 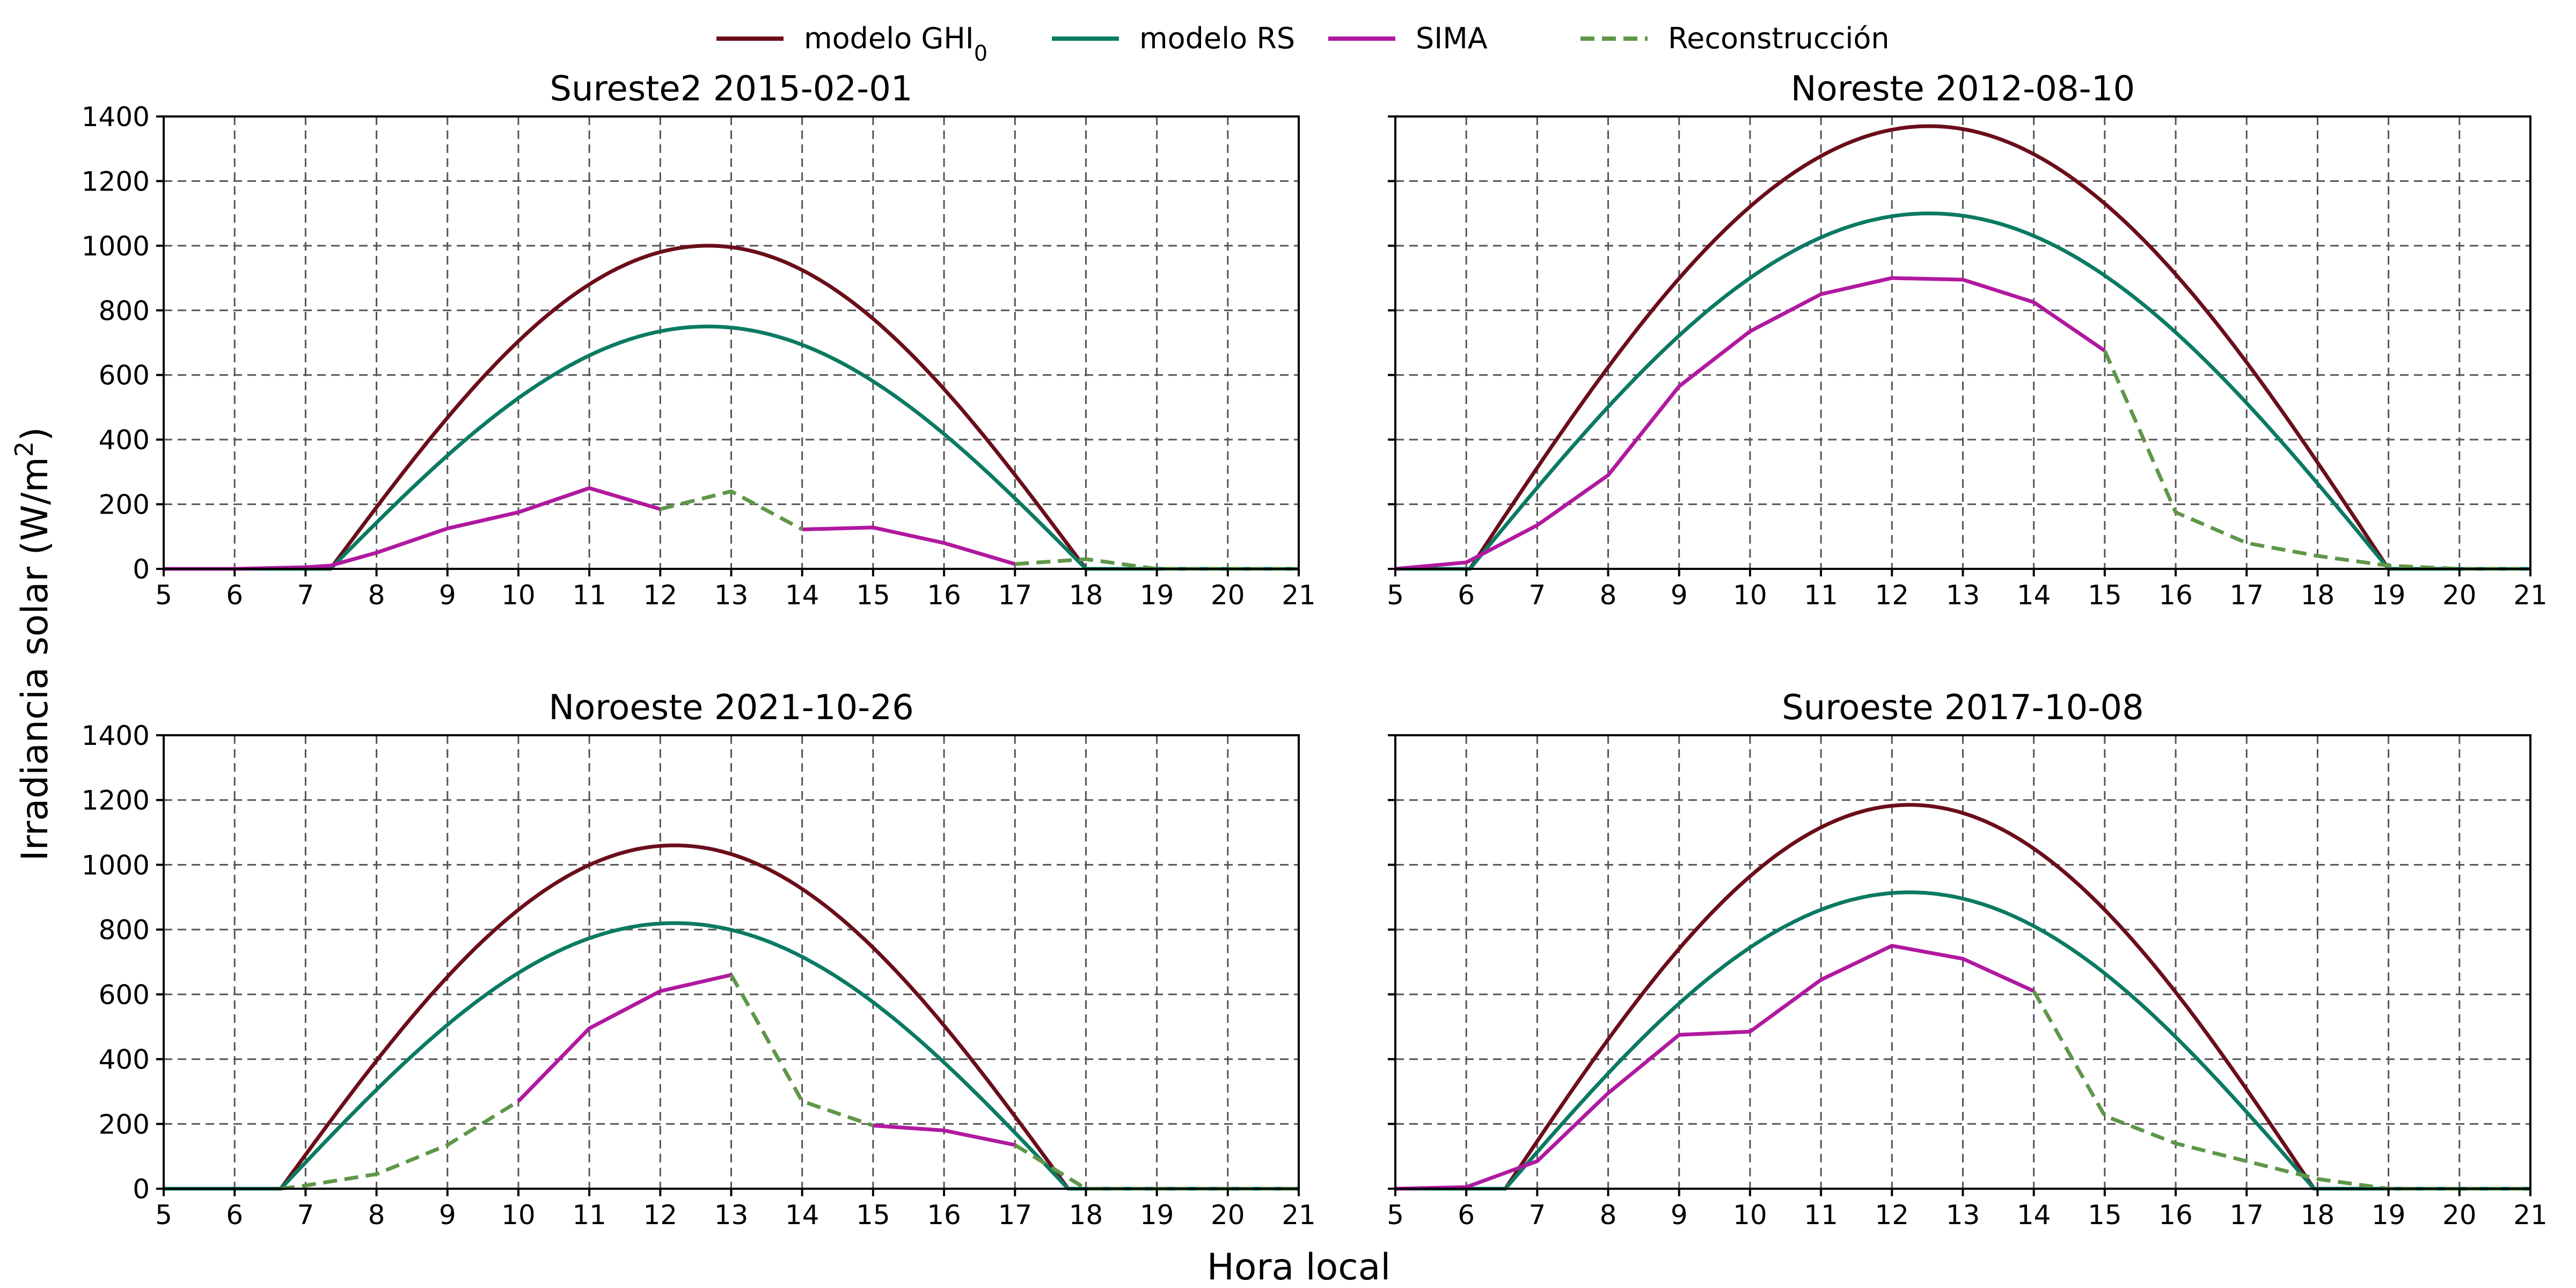 I want to click on y-tick-label: 800, so click(x=124, y=310).